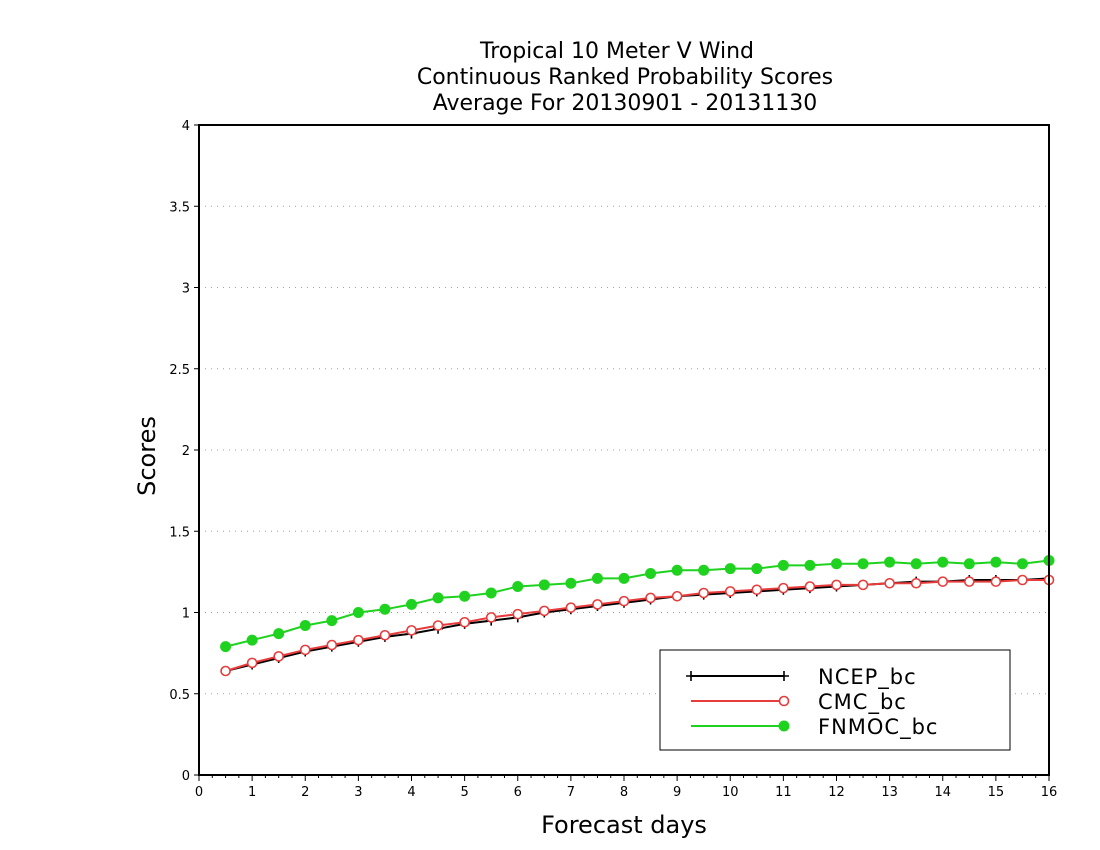 Image resolution: width=1100 pixels, height=850 pixels. What do you see at coordinates (571, 792) in the screenshot?
I see `x-tick-label: 7` at bounding box center [571, 792].